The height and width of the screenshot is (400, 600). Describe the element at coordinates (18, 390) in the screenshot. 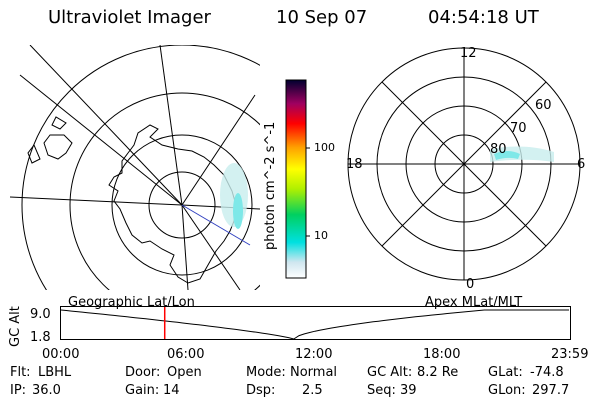

I see `status-ip-label: IP:` at that location.